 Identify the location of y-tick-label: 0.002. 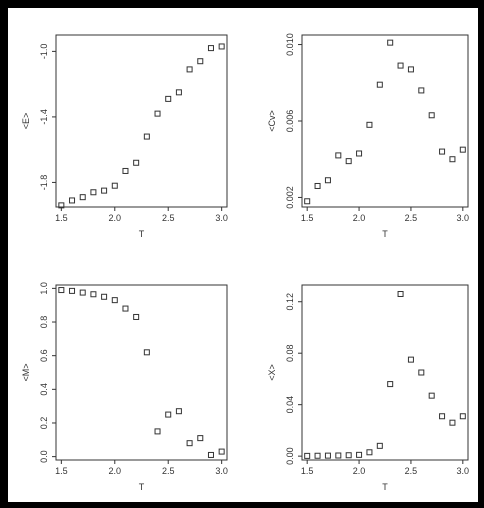
(290, 197).